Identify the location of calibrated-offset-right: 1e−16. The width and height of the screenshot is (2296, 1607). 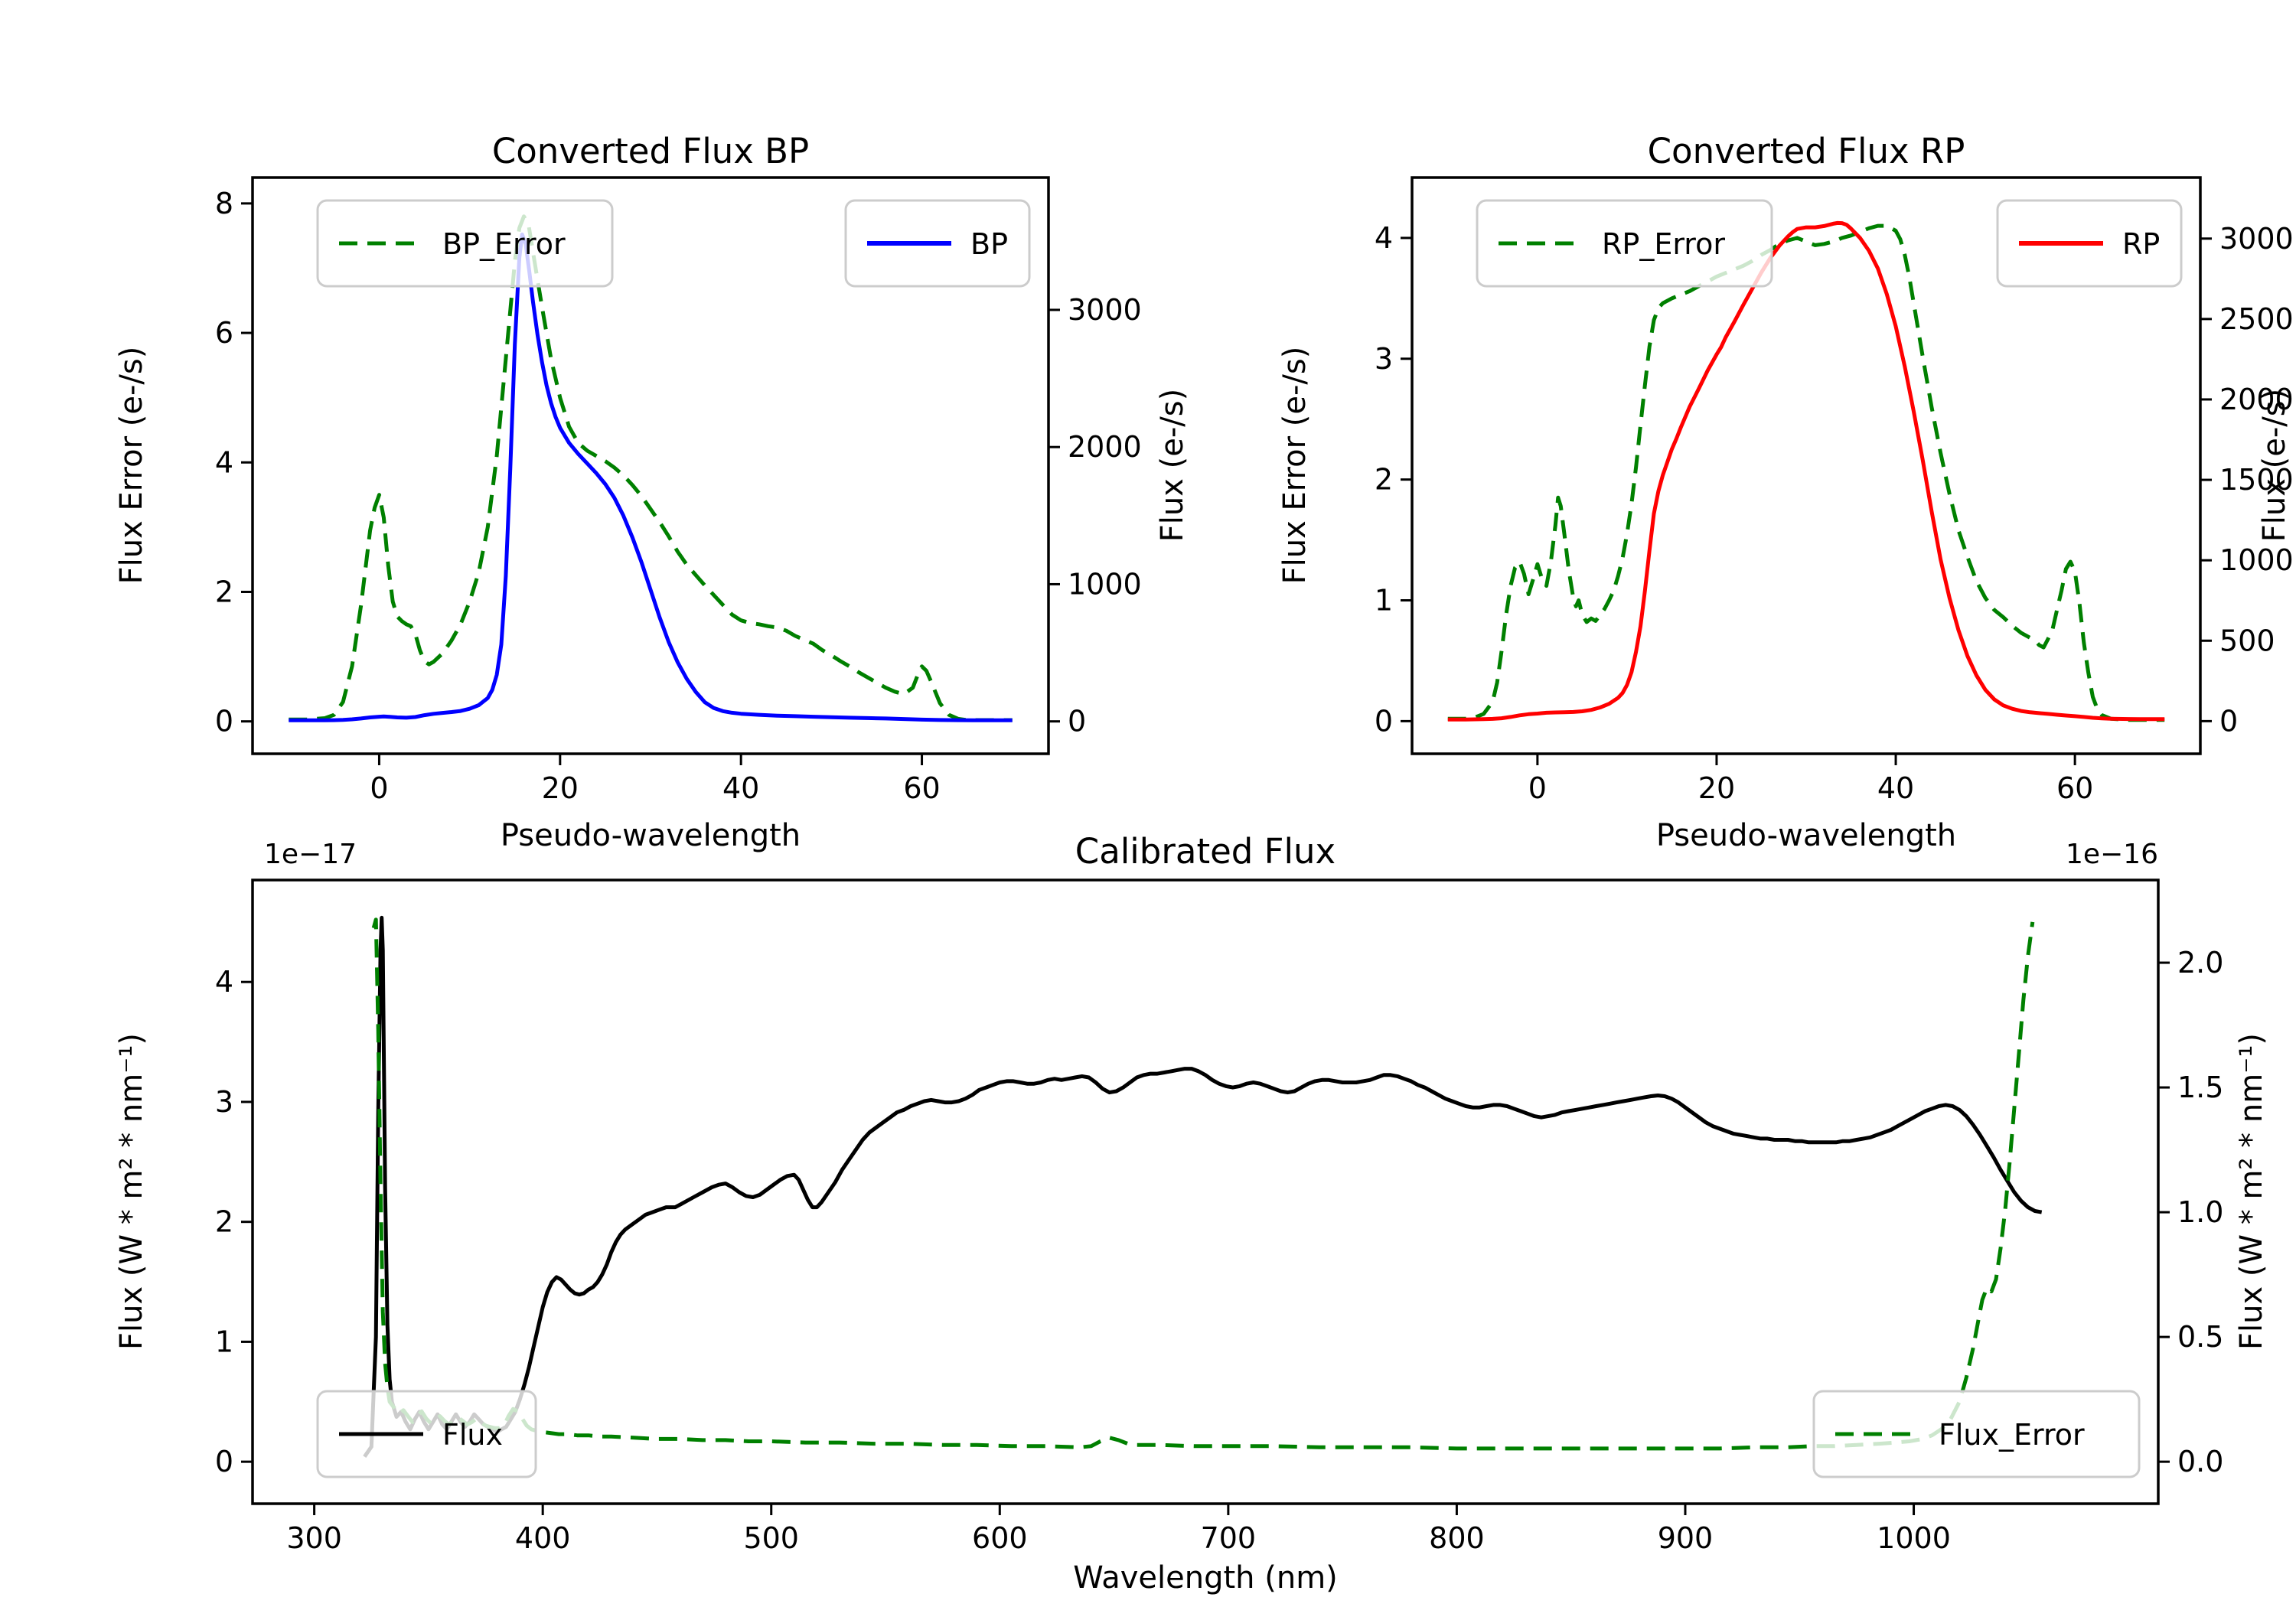
(2112, 855).